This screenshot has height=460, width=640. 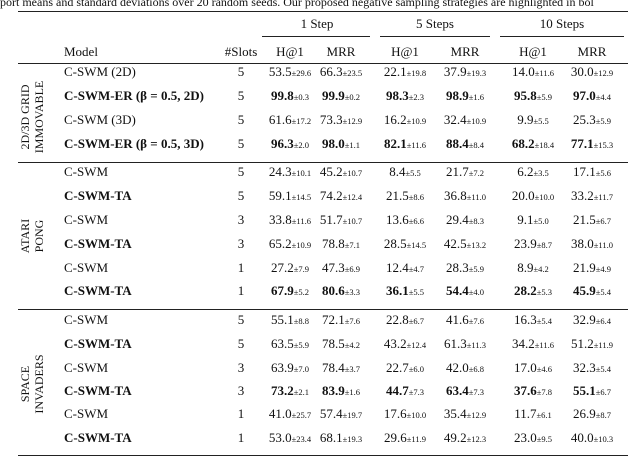 I want to click on metric-mean: 45.9, so click(x=584, y=290).